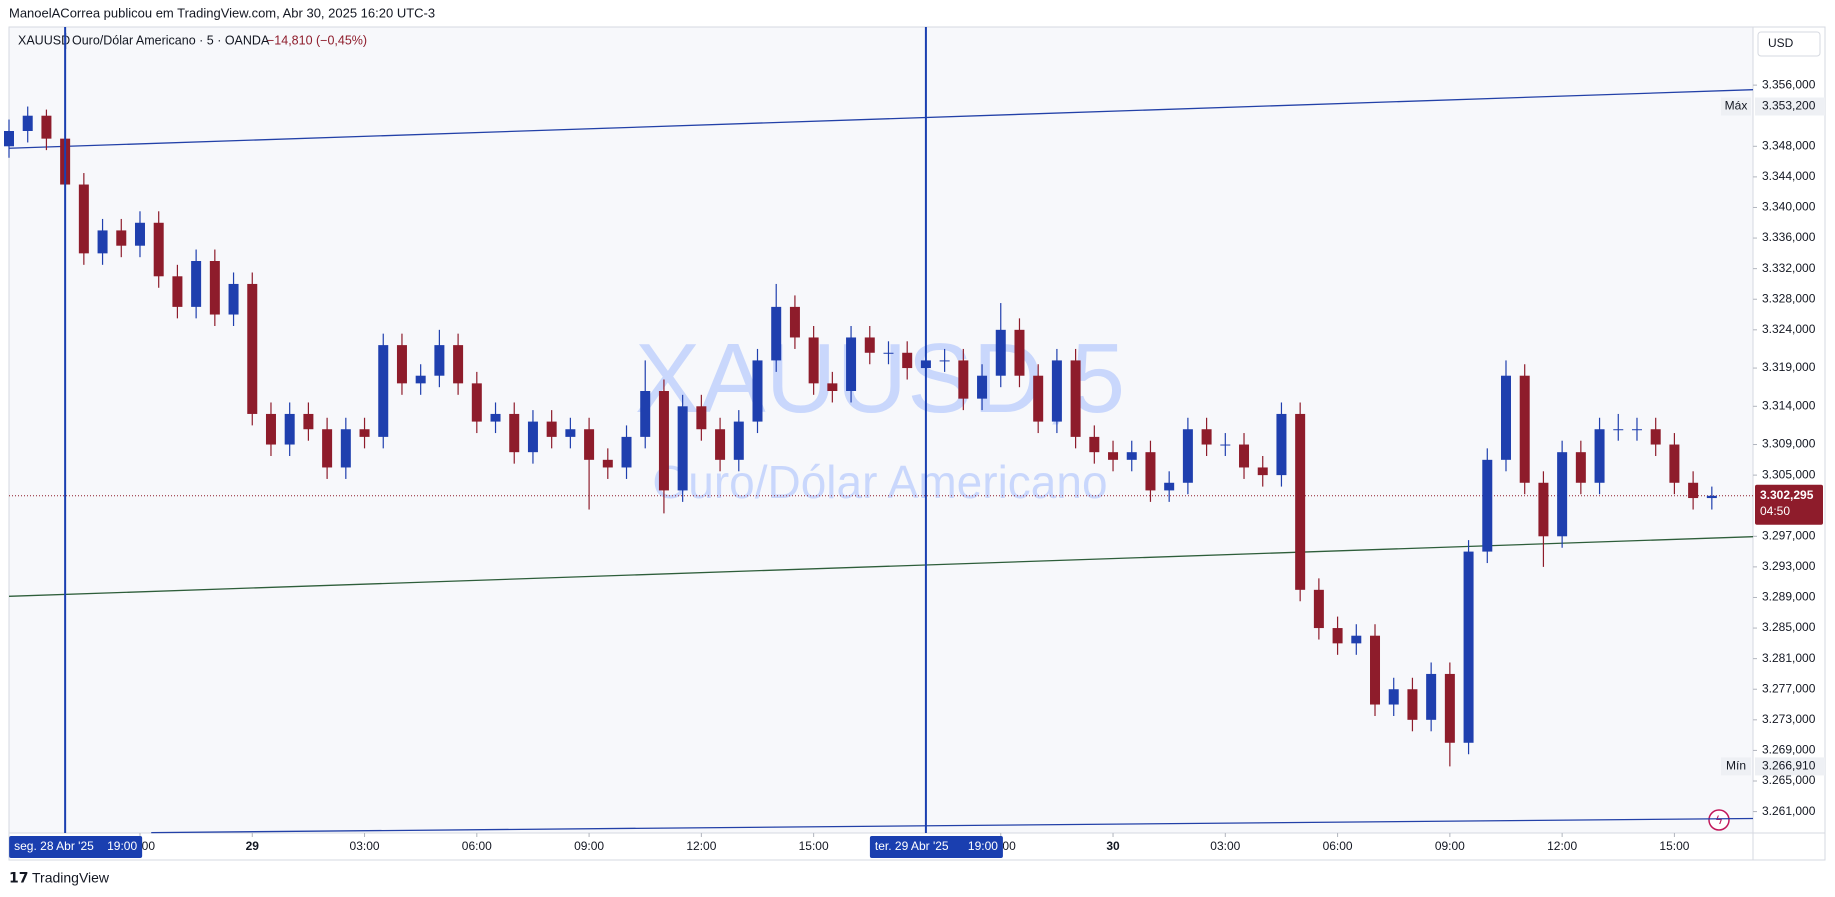 This screenshot has height=897, width=1835. I want to click on y-tick-label: 3.328,000, so click(1789, 298).